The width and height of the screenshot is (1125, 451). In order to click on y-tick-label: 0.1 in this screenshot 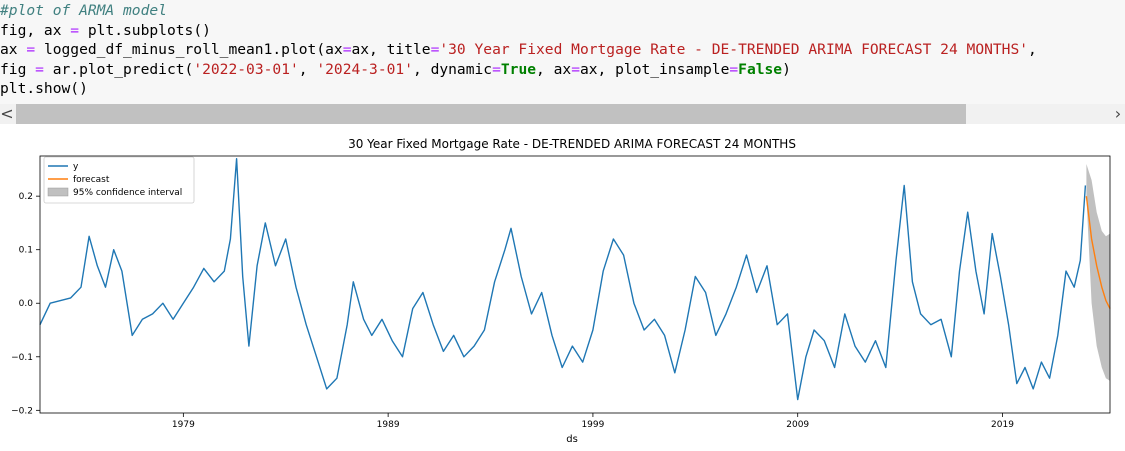, I will do `click(26, 251)`.